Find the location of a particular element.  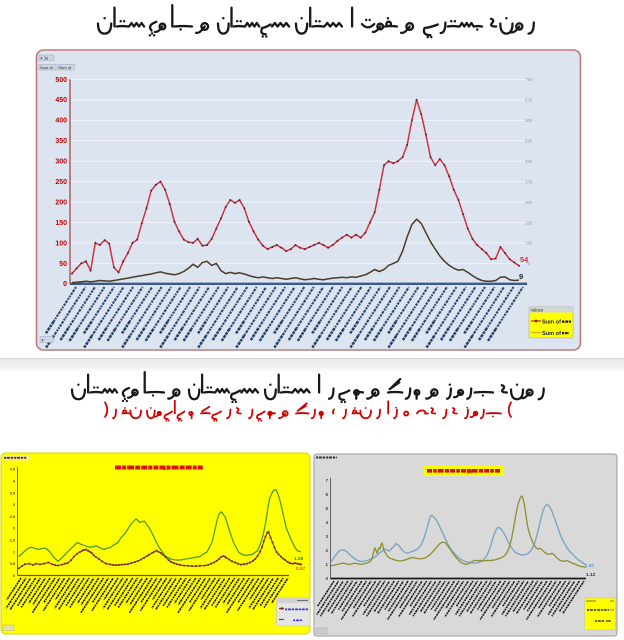

svg-text: 3.5 is located at coordinates (12, 493).